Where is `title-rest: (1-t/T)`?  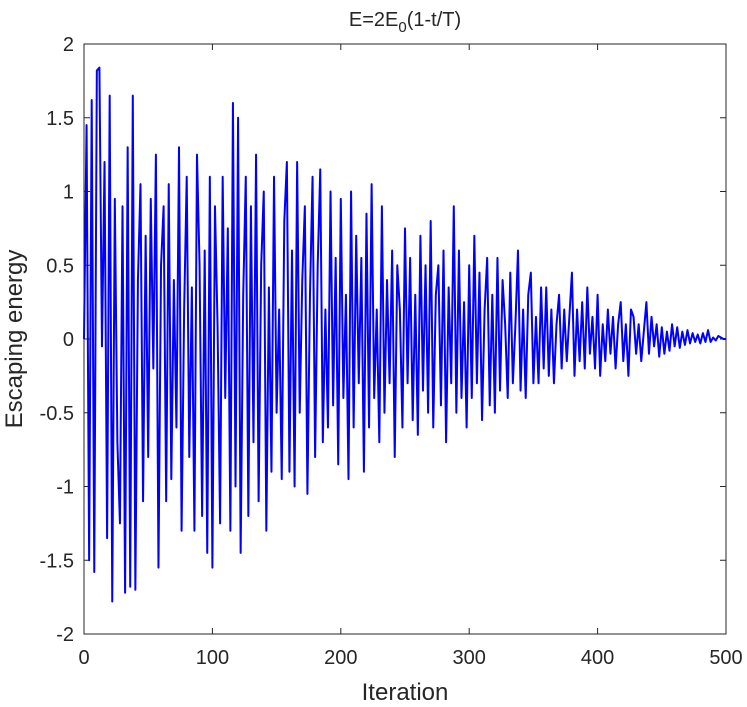
title-rest: (1-t/T) is located at coordinates (434, 20).